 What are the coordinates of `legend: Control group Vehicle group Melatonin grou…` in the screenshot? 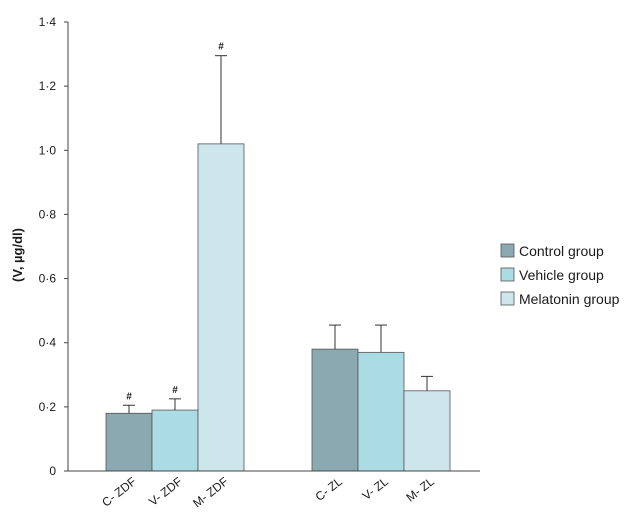 It's located at (560, 275).